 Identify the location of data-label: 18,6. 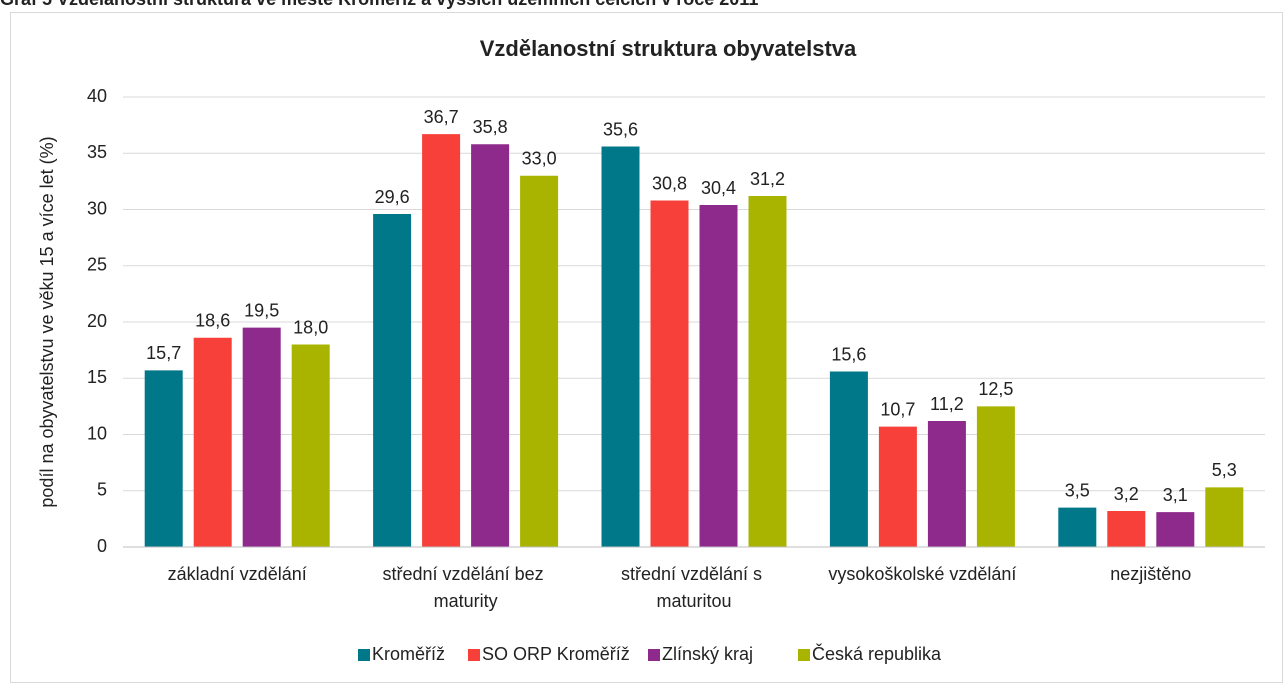
(212, 321).